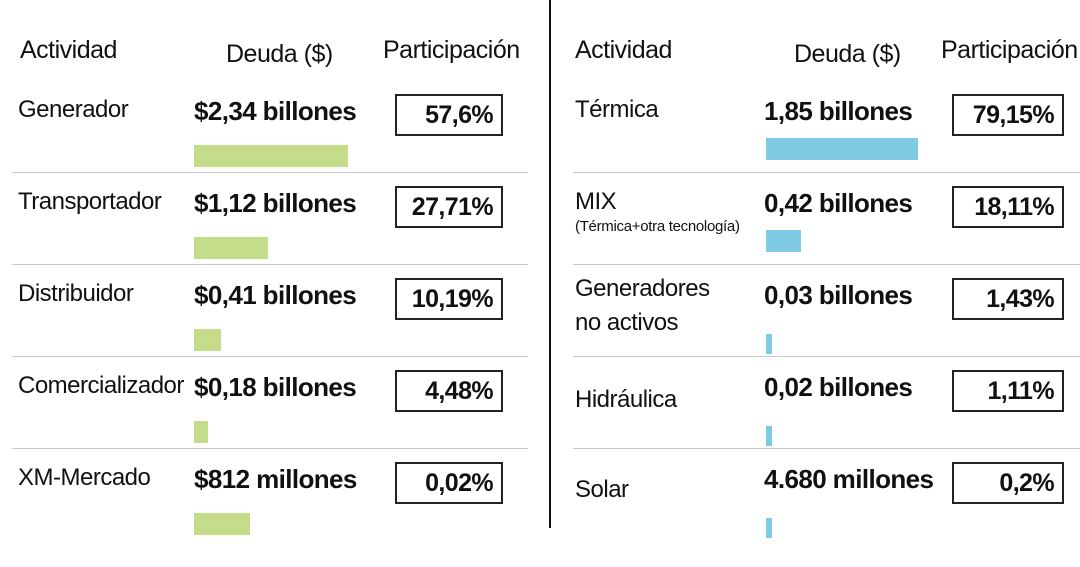  I want to click on activity-label-text: Distribuidor, so click(76, 293).